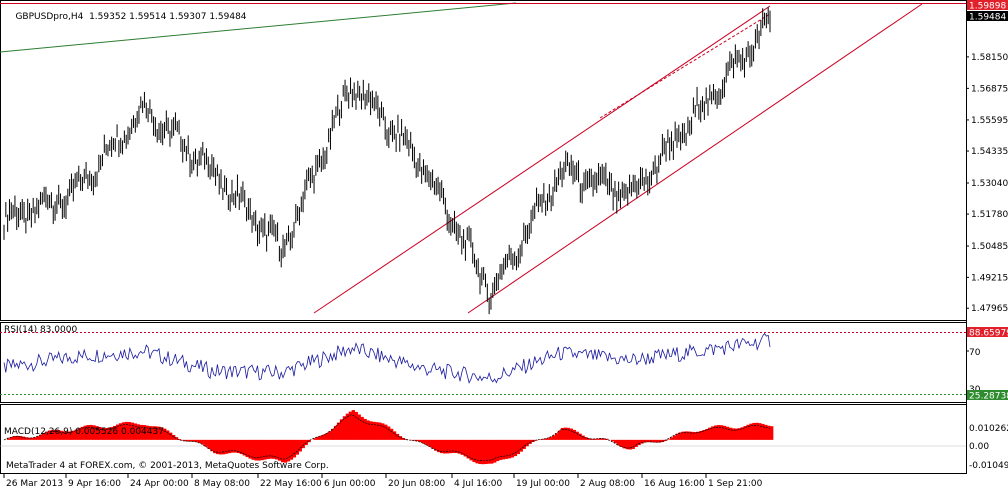  Describe the element at coordinates (988, 429) in the screenshot. I see `macd-tick-top: 0.010262` at that location.